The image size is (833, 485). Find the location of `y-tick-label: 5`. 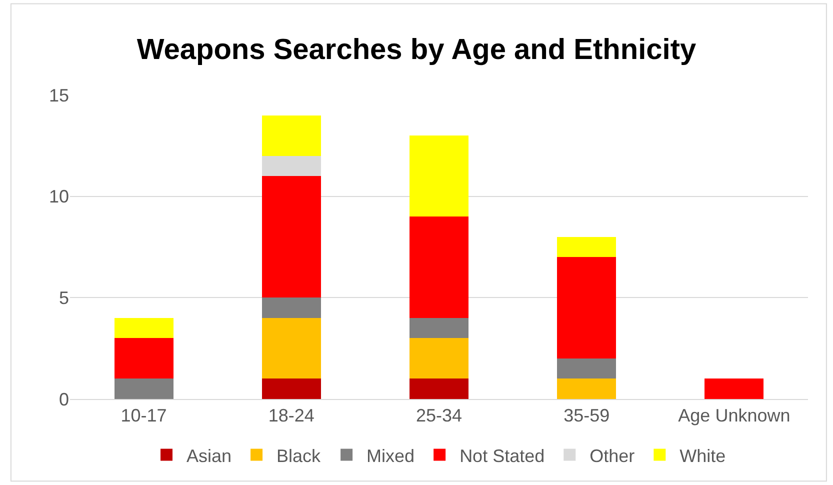

y-tick-label: 5 is located at coordinates (63, 298).